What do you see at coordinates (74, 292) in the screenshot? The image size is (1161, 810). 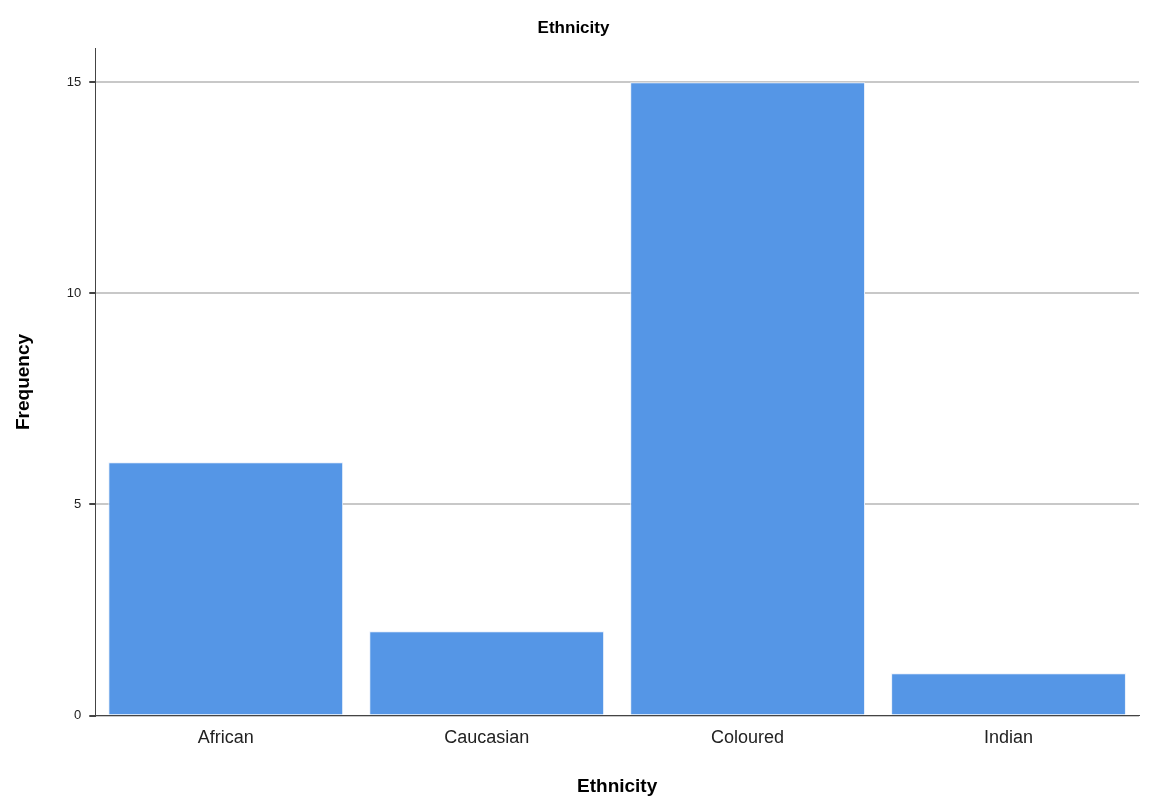 I see `y-tick-label: 10` at bounding box center [74, 292].